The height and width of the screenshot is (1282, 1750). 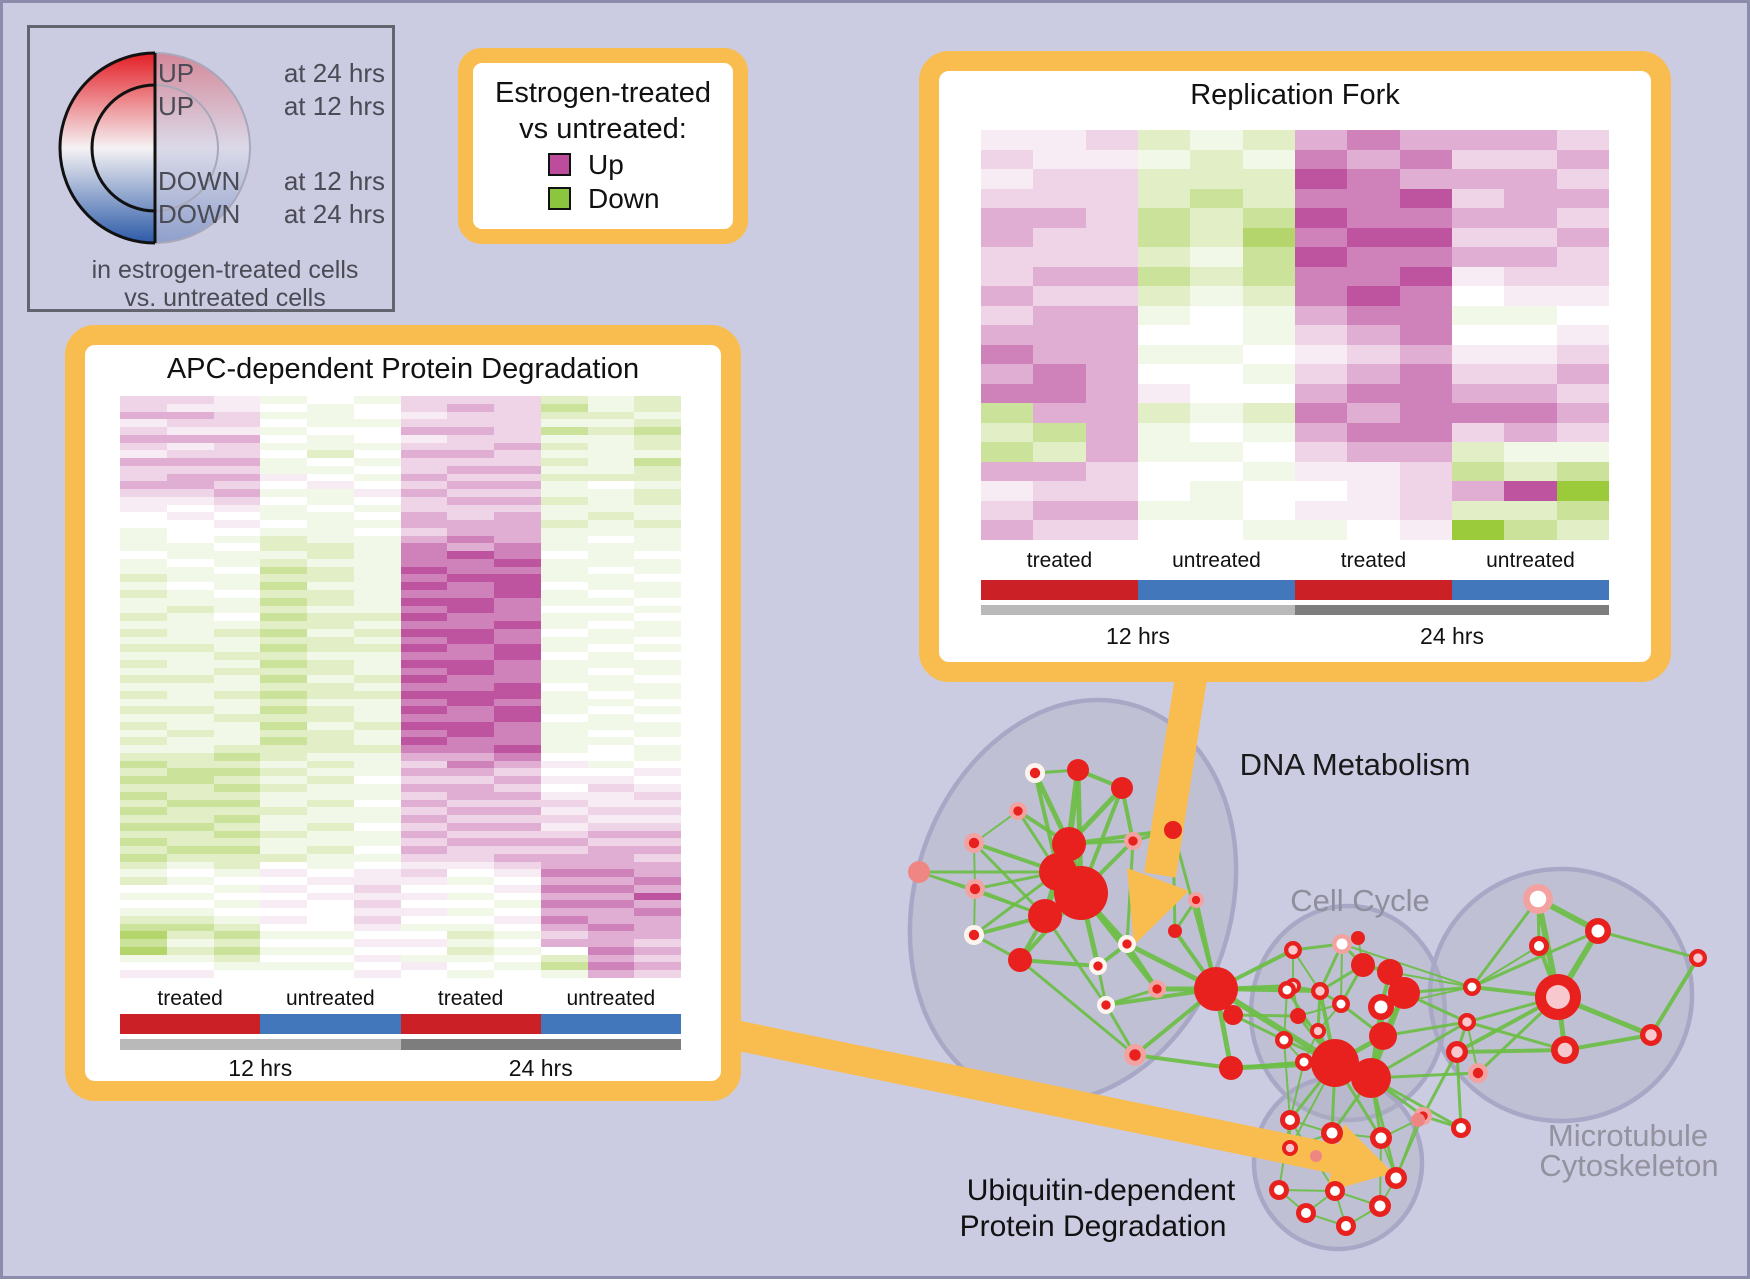 What do you see at coordinates (1628, 1165) in the screenshot?
I see `cluster-label: Cytoskeleton` at bounding box center [1628, 1165].